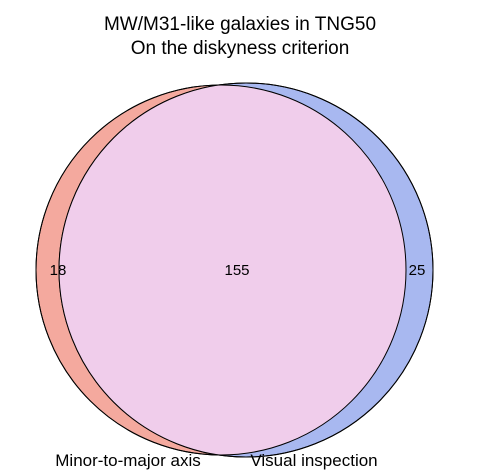 The image size is (479, 471). What do you see at coordinates (240, 48) in the screenshot?
I see `chart-title-line-2: On the diskyness criterion` at bounding box center [240, 48].